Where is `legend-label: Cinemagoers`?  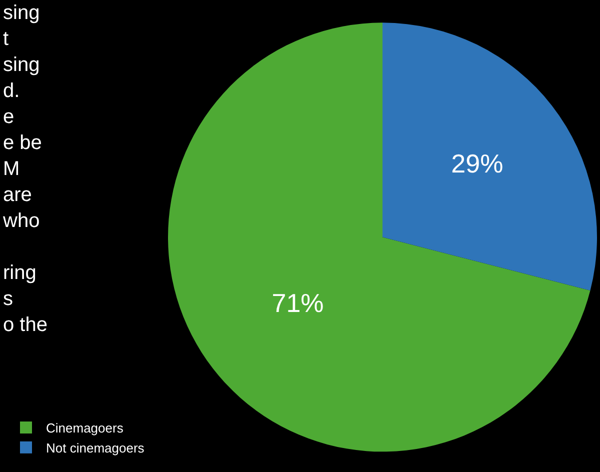
legend-label: Cinemagoers is located at coordinates (85, 428).